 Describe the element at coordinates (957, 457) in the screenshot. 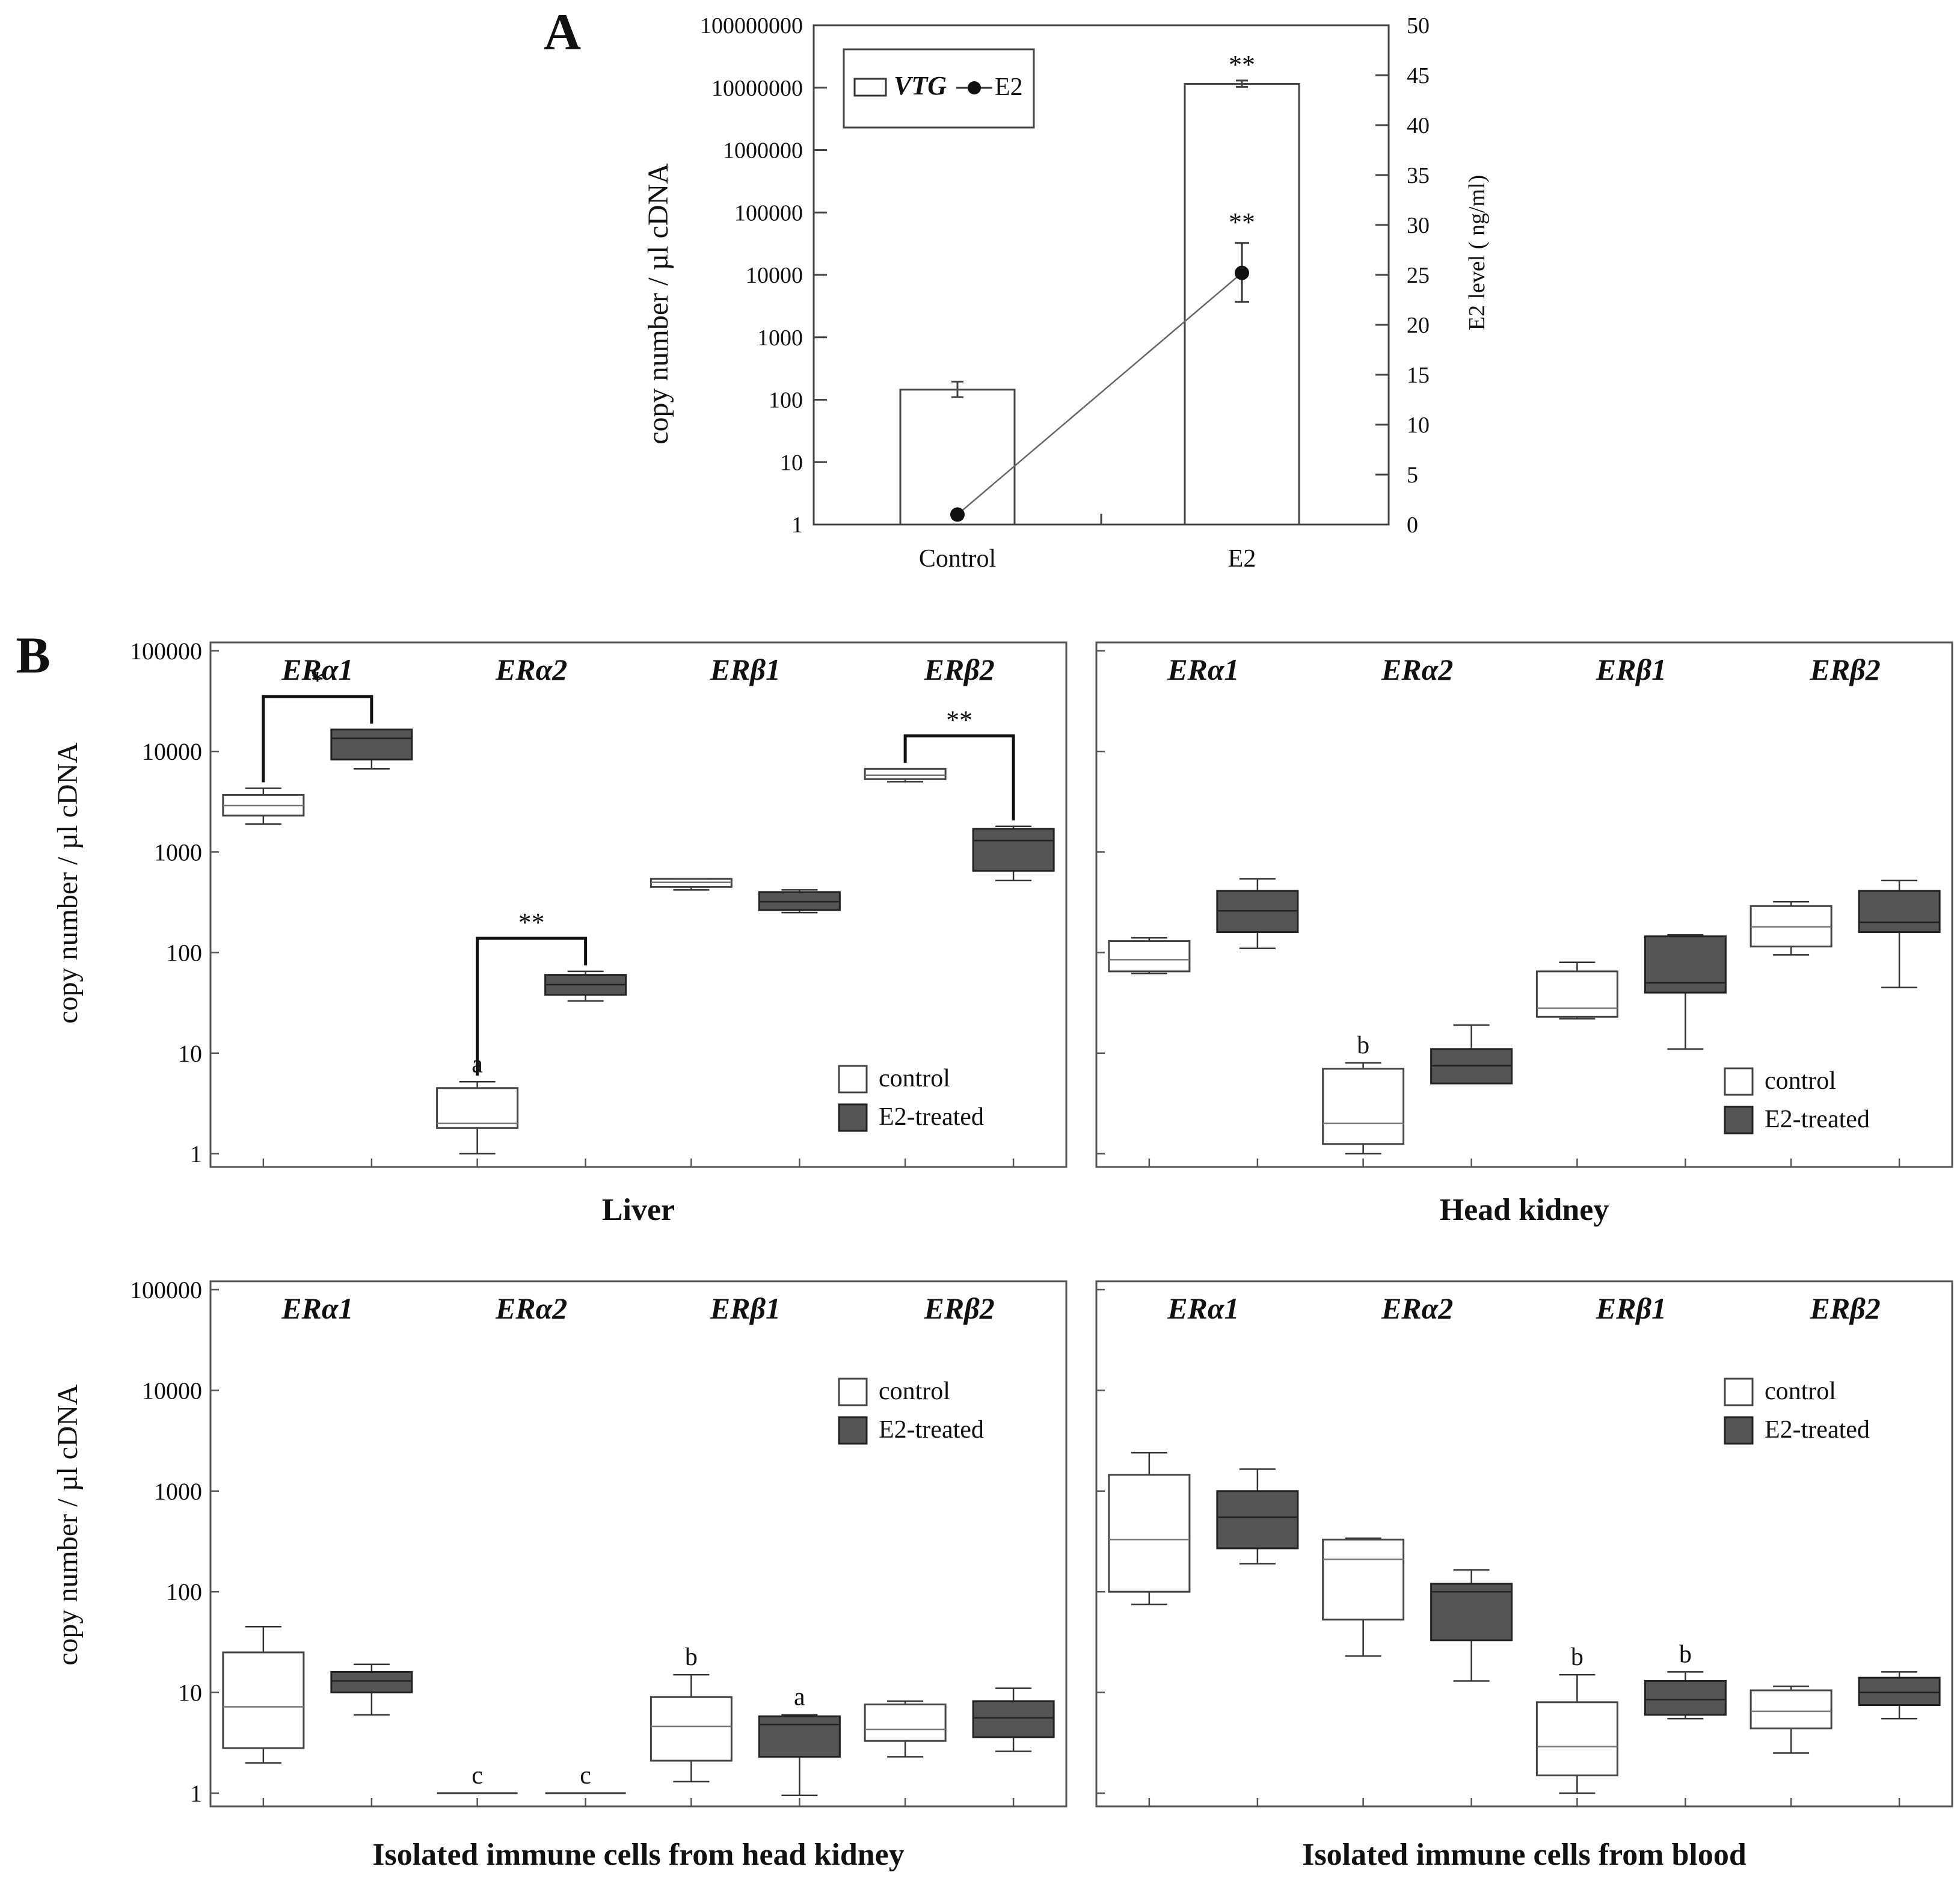

I see `bar-vtg-control` at that location.